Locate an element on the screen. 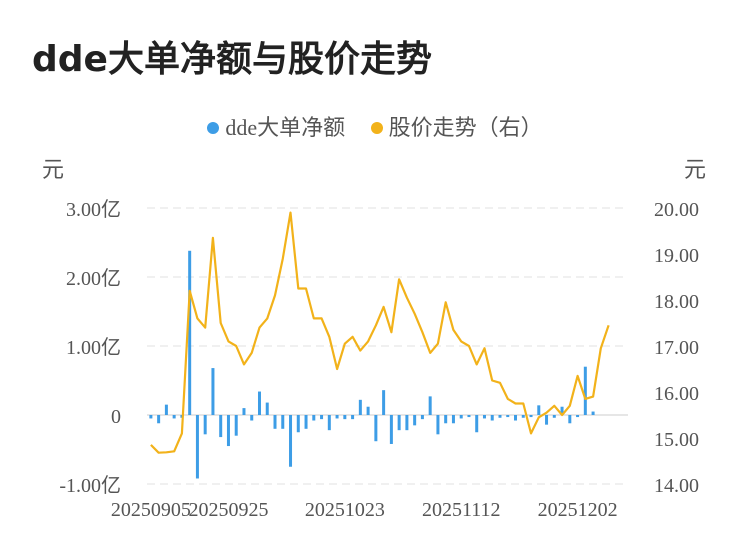  legend-item-dde: dde大单净额 is located at coordinates (276, 126).